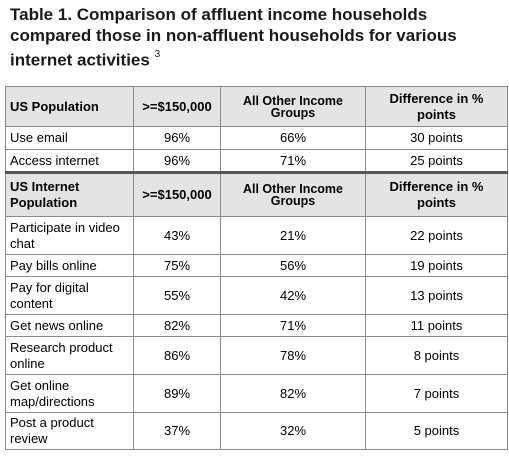  What do you see at coordinates (177, 393) in the screenshot?
I see `affluent-value: 89%` at bounding box center [177, 393].